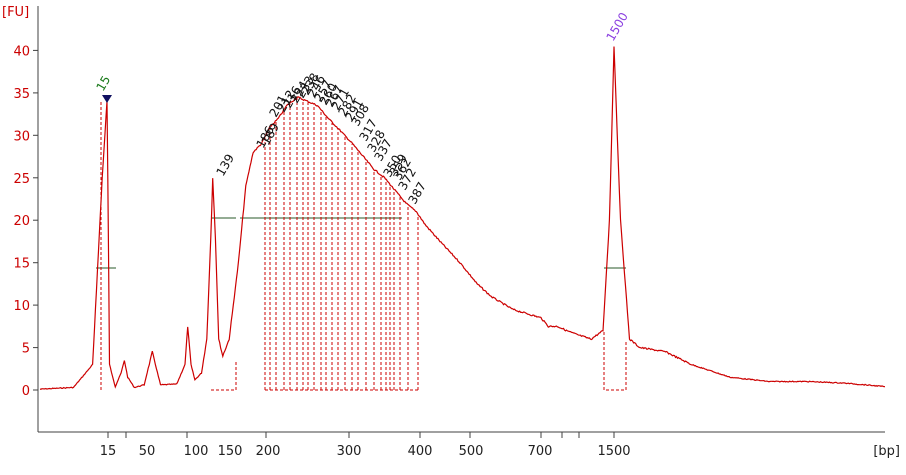 The image size is (906, 475). Describe the element at coordinates (21, 179) in the screenshot. I see `y-tick-label-25: 25` at that location.